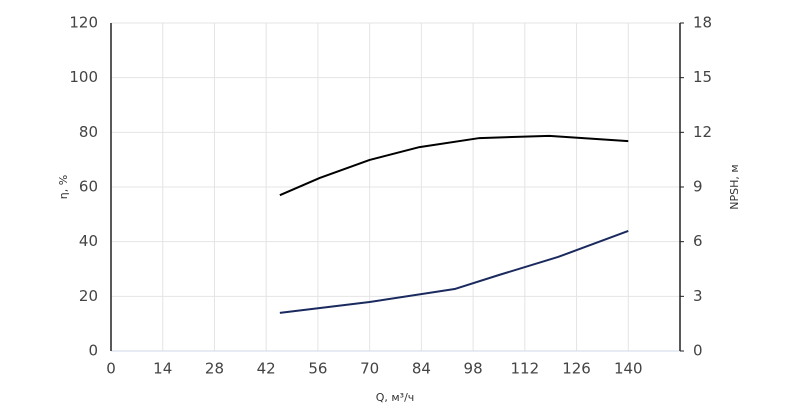  Describe the element at coordinates (88, 296) in the screenshot. I see `y-tick-label: 20` at that location.